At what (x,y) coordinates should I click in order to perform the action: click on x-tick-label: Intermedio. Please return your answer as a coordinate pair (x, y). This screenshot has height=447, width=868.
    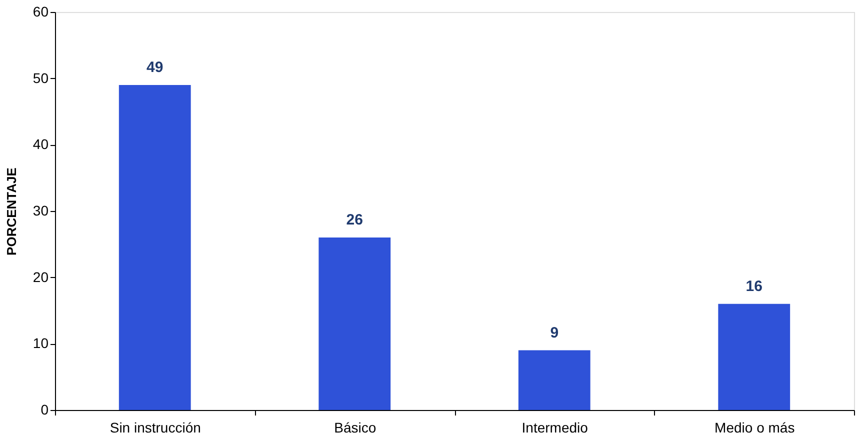
    Looking at the image, I should click on (555, 428).